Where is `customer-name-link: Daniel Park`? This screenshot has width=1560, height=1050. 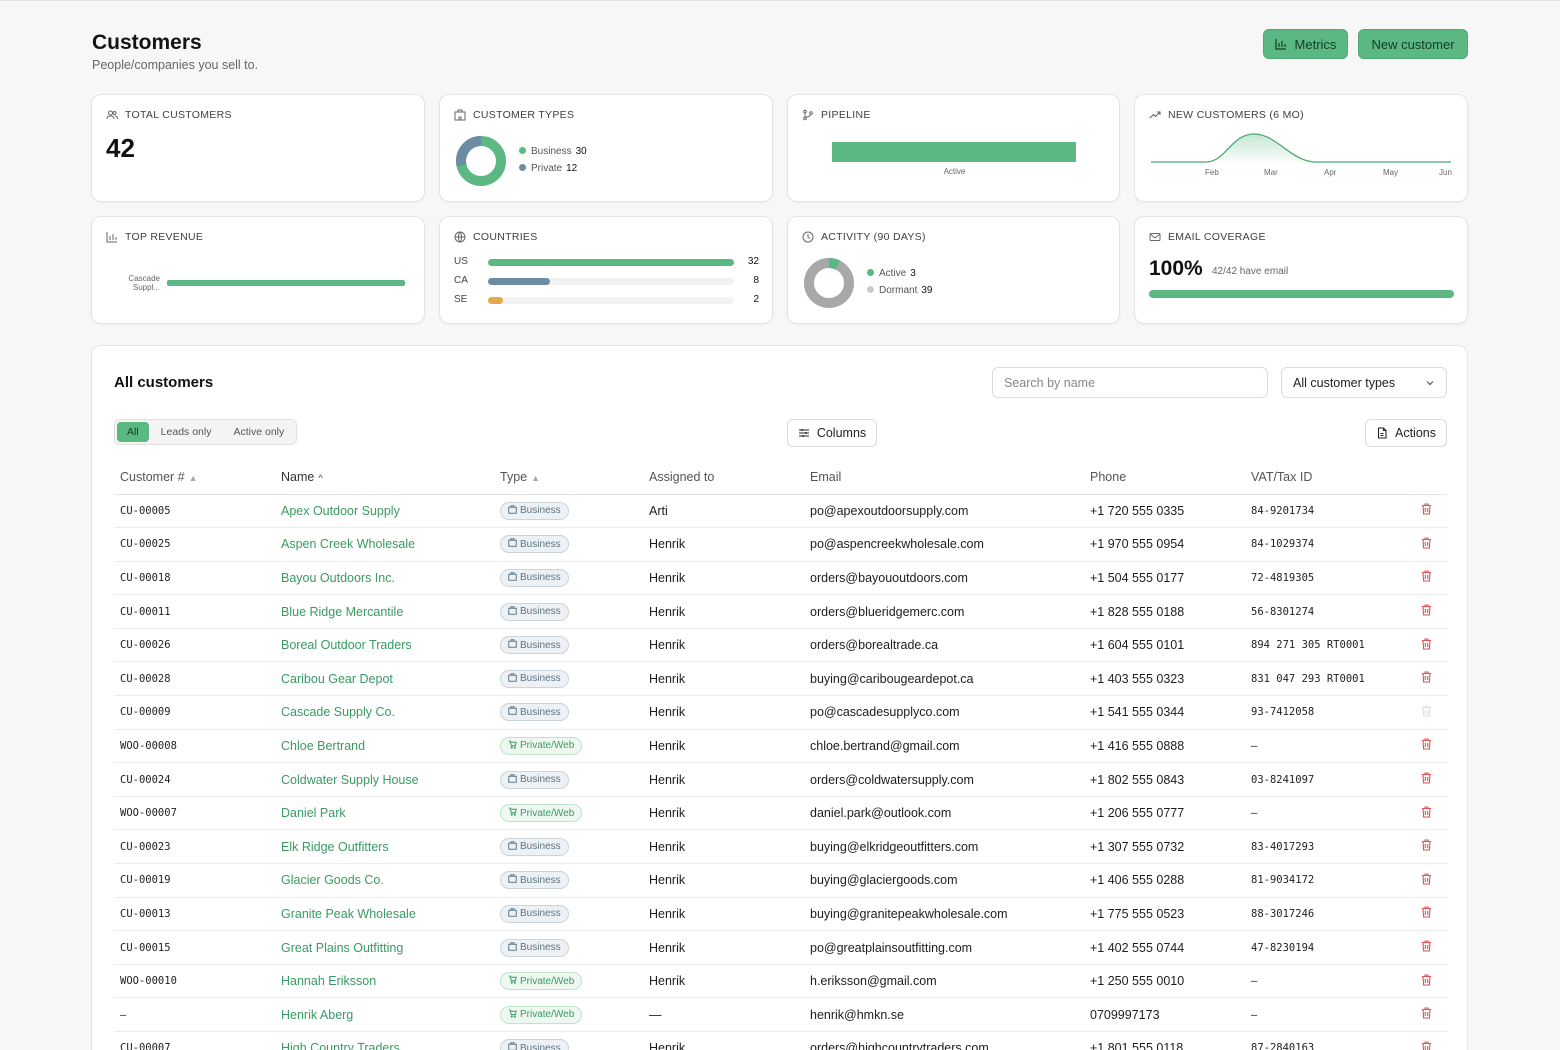 customer-name-link: Daniel Park is located at coordinates (384, 813).